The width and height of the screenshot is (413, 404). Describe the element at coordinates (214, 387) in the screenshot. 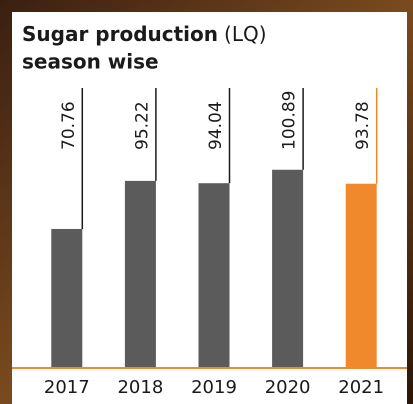

I see `x-tick-label: 2019` at that location.